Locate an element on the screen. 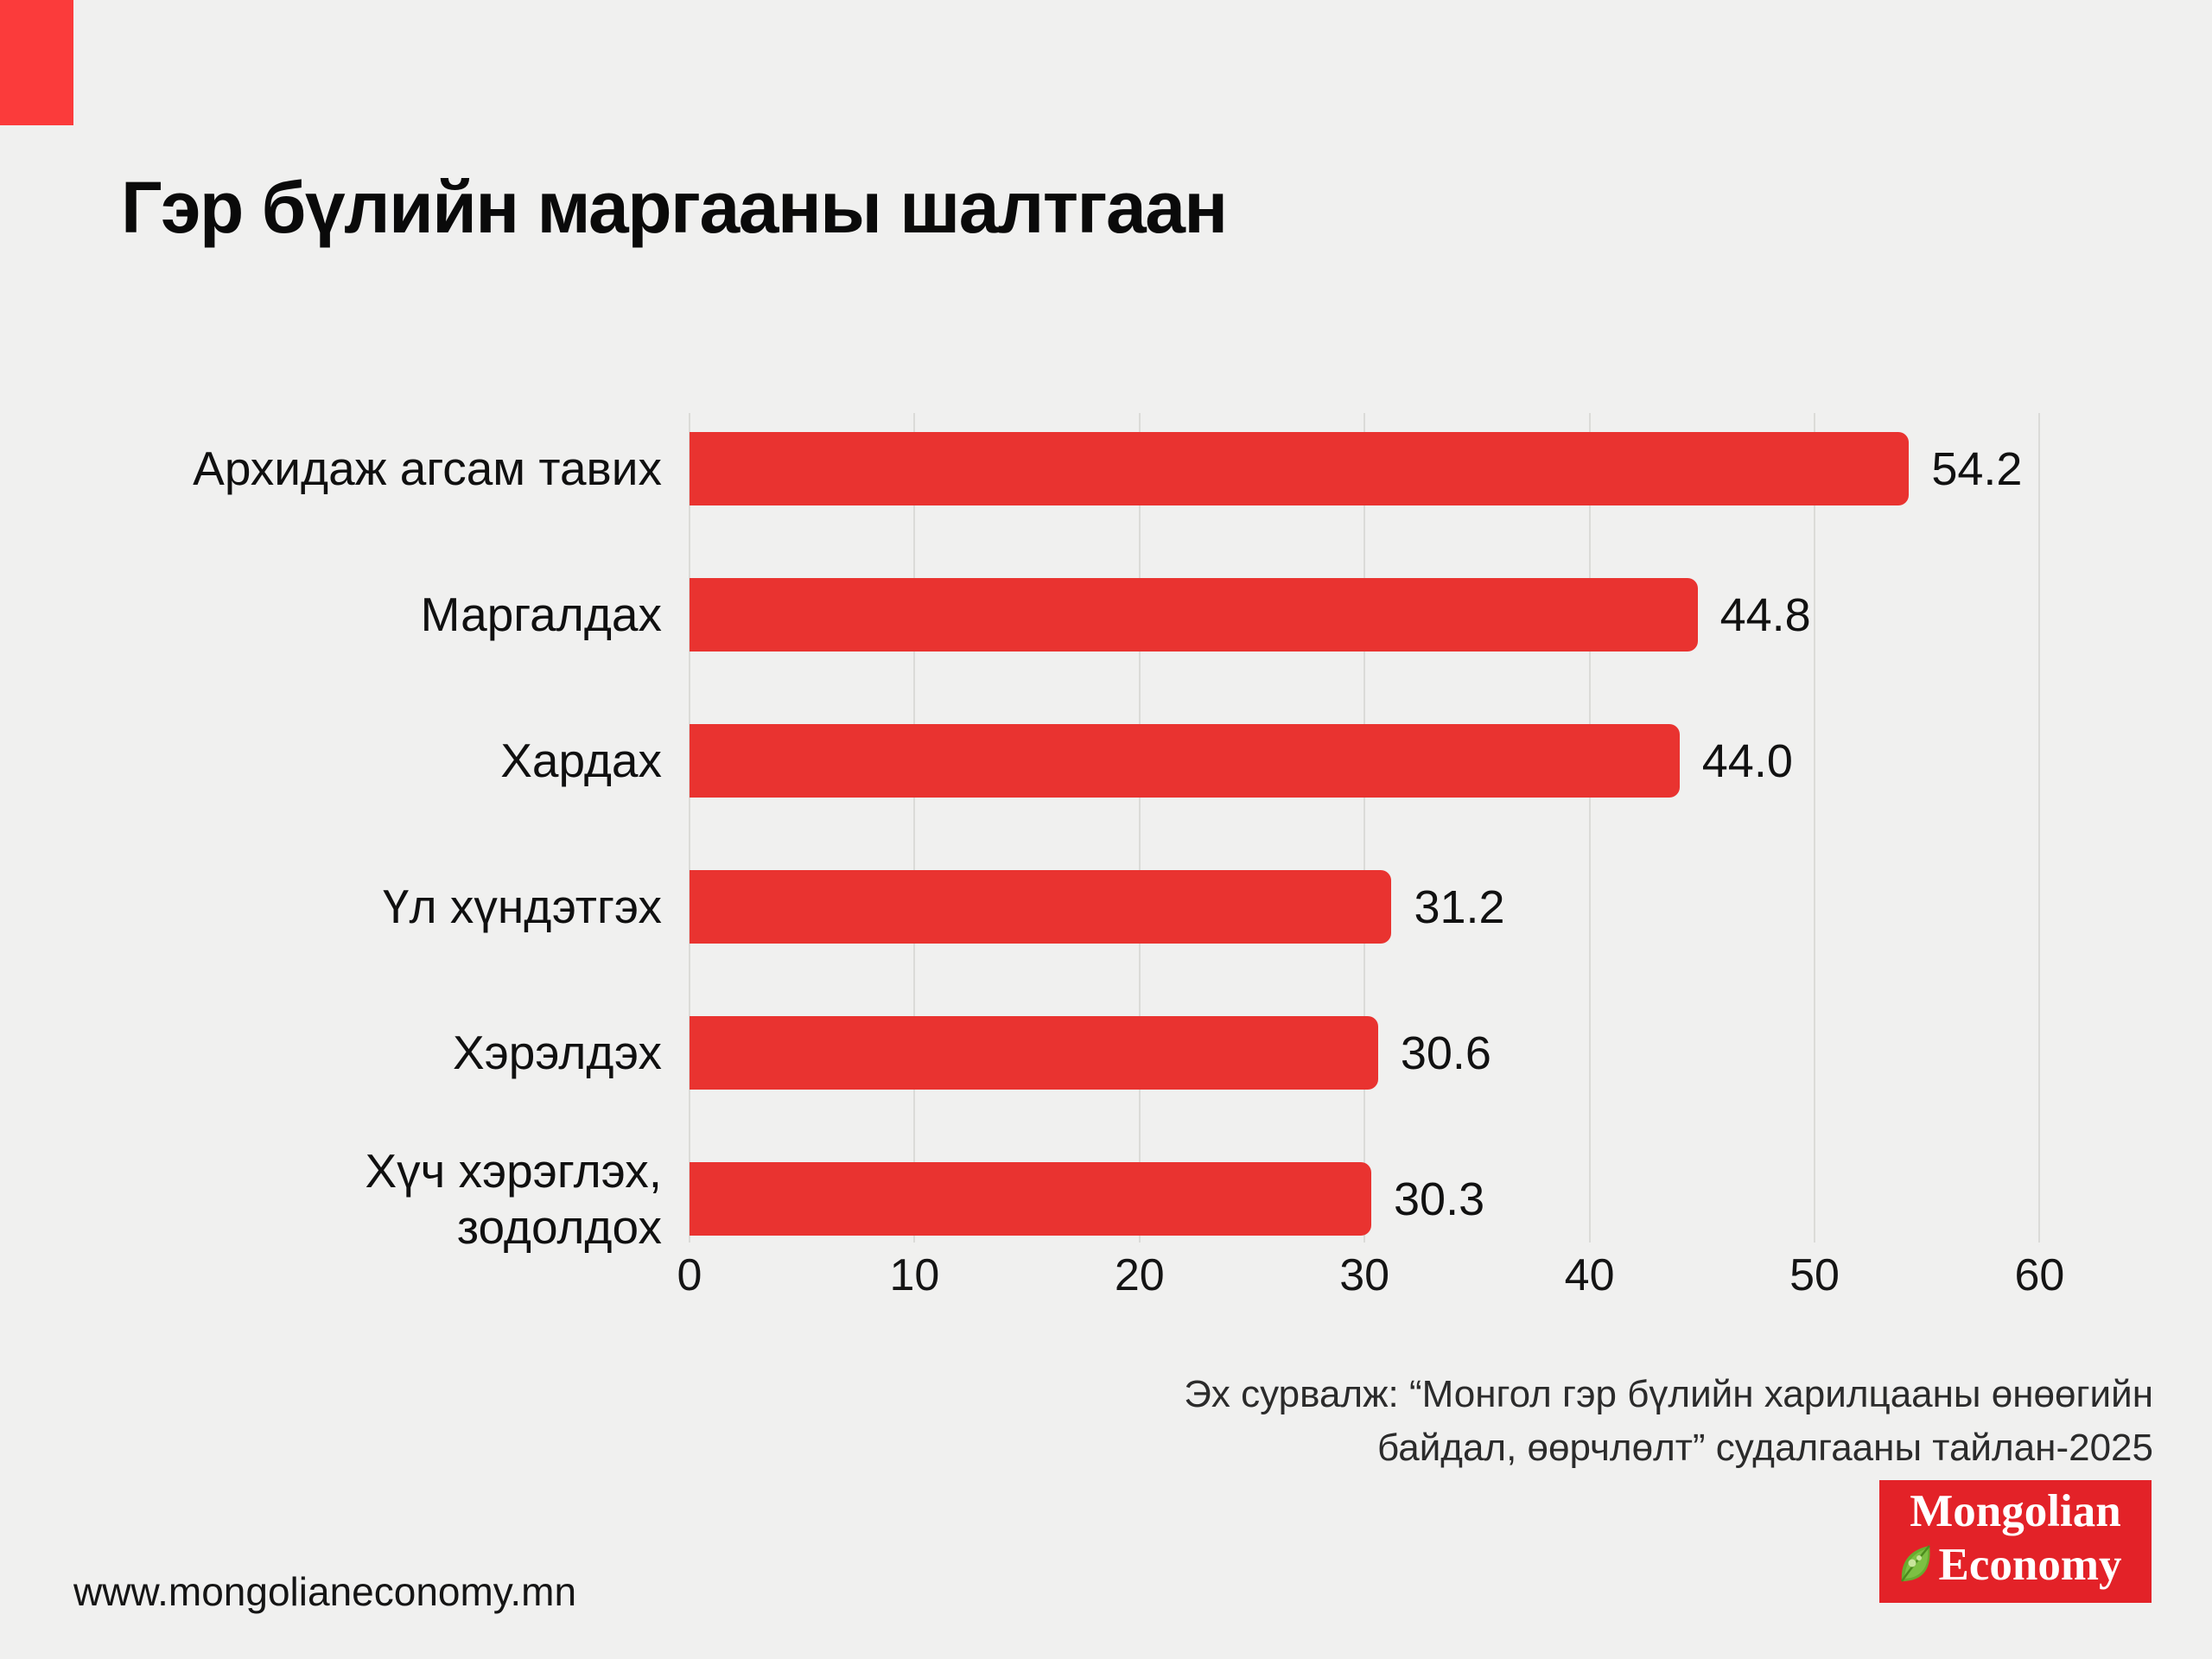 The width and height of the screenshot is (2212, 1659). bar-value-2: 44.0 is located at coordinates (1747, 760).